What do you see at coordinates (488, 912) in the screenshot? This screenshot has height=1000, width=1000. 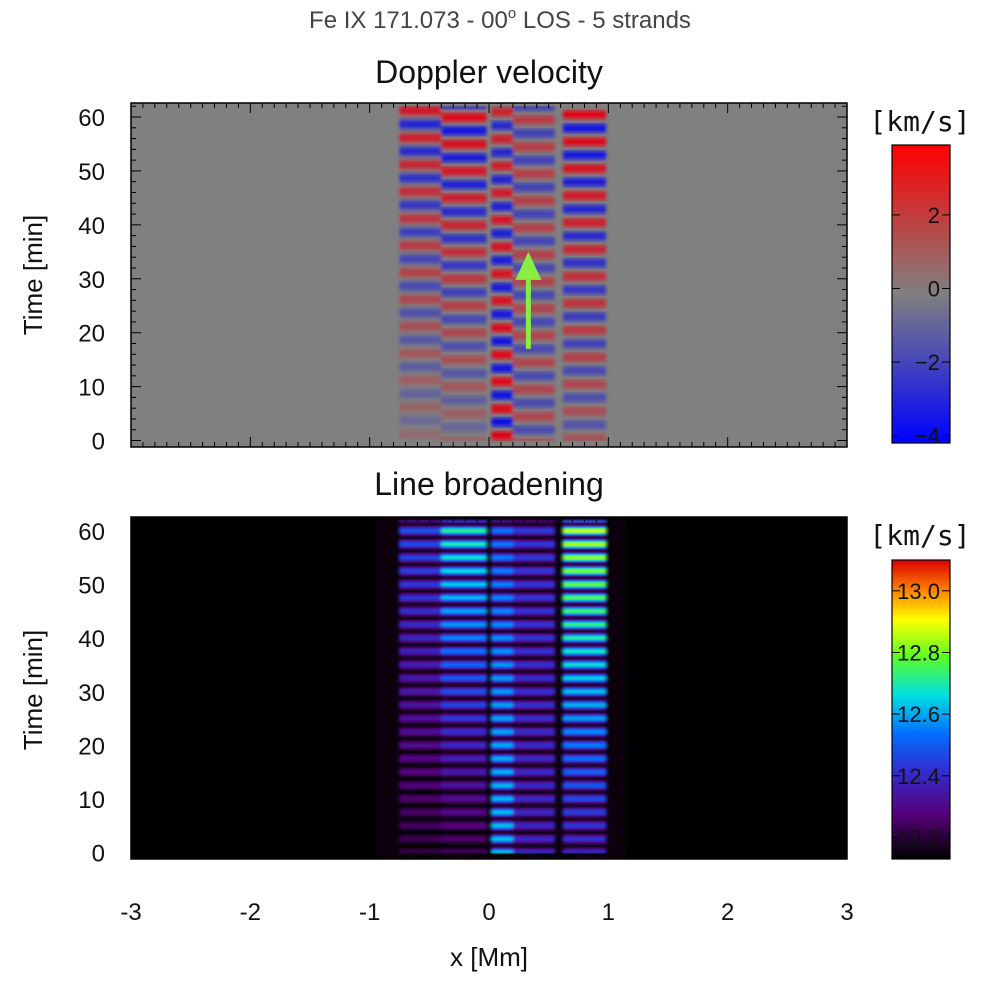 I see `x-tick-label: 0` at bounding box center [488, 912].